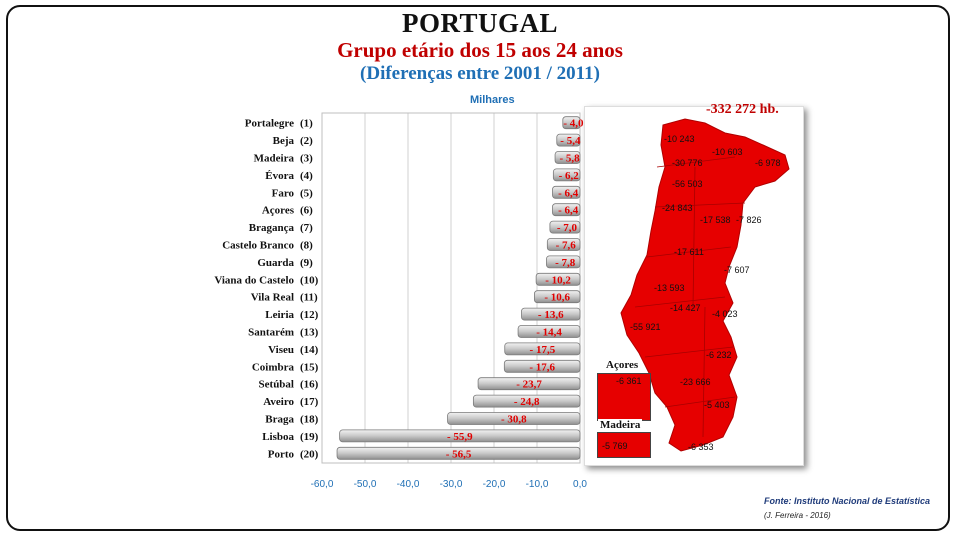  What do you see at coordinates (309, 402) in the screenshot?
I see `rank-label: (17)` at bounding box center [309, 402].